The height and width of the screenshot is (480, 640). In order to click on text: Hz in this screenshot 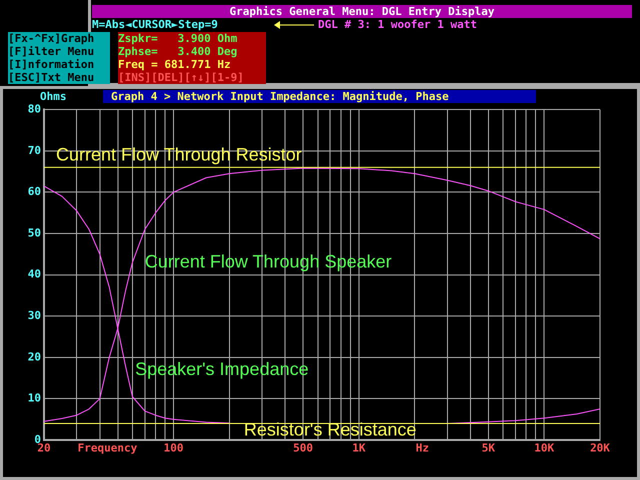, I will do `click(422, 447)`.